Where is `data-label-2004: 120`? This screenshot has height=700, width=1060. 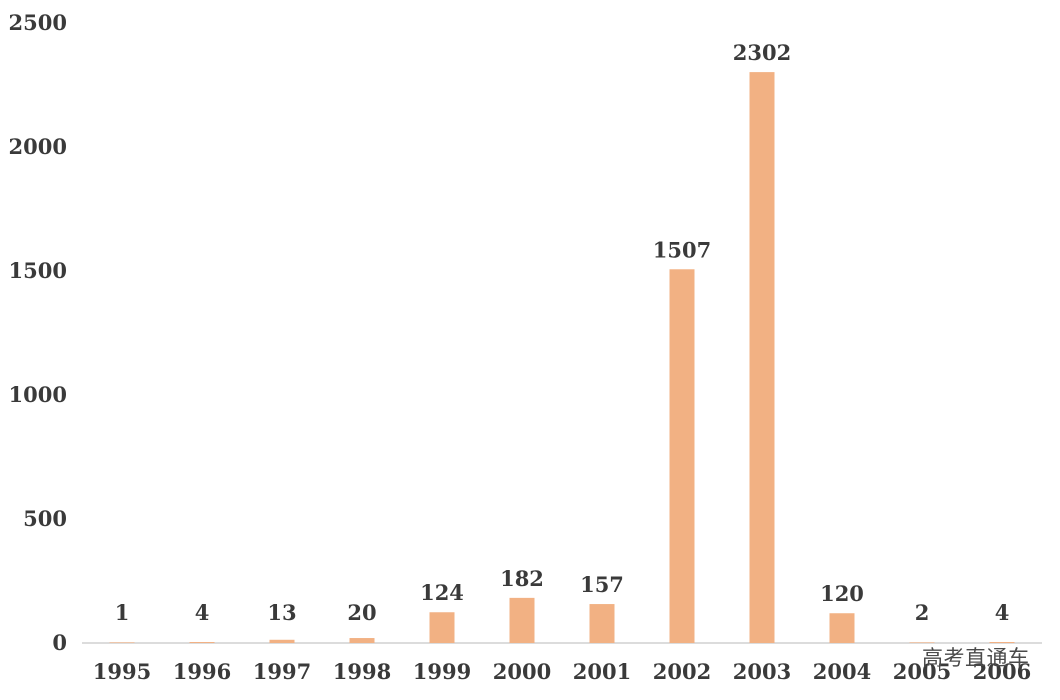 data-label-2004: 120 is located at coordinates (842, 593).